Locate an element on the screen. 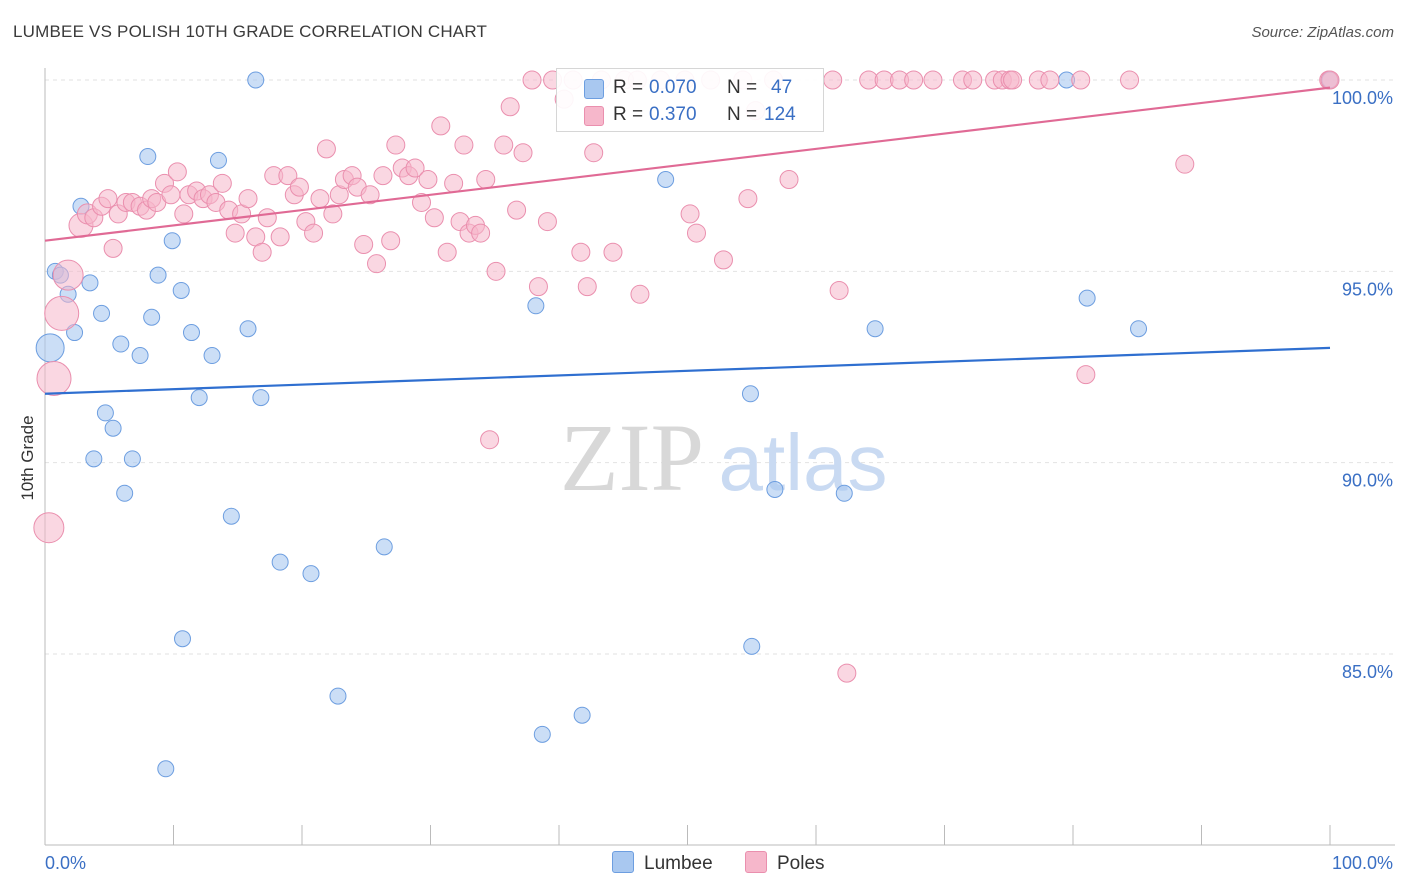 The width and height of the screenshot is (1406, 892). y-tick-label: 85.0% is located at coordinates (1367, 672).